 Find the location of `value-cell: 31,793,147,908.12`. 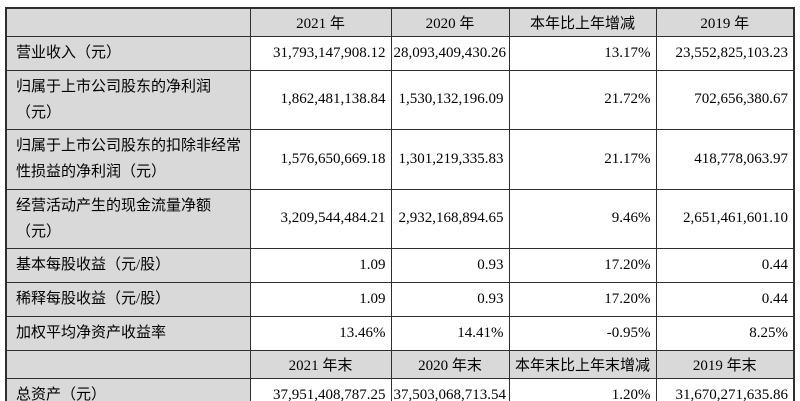

value-cell: 31,793,147,908.12 is located at coordinates (320, 53).